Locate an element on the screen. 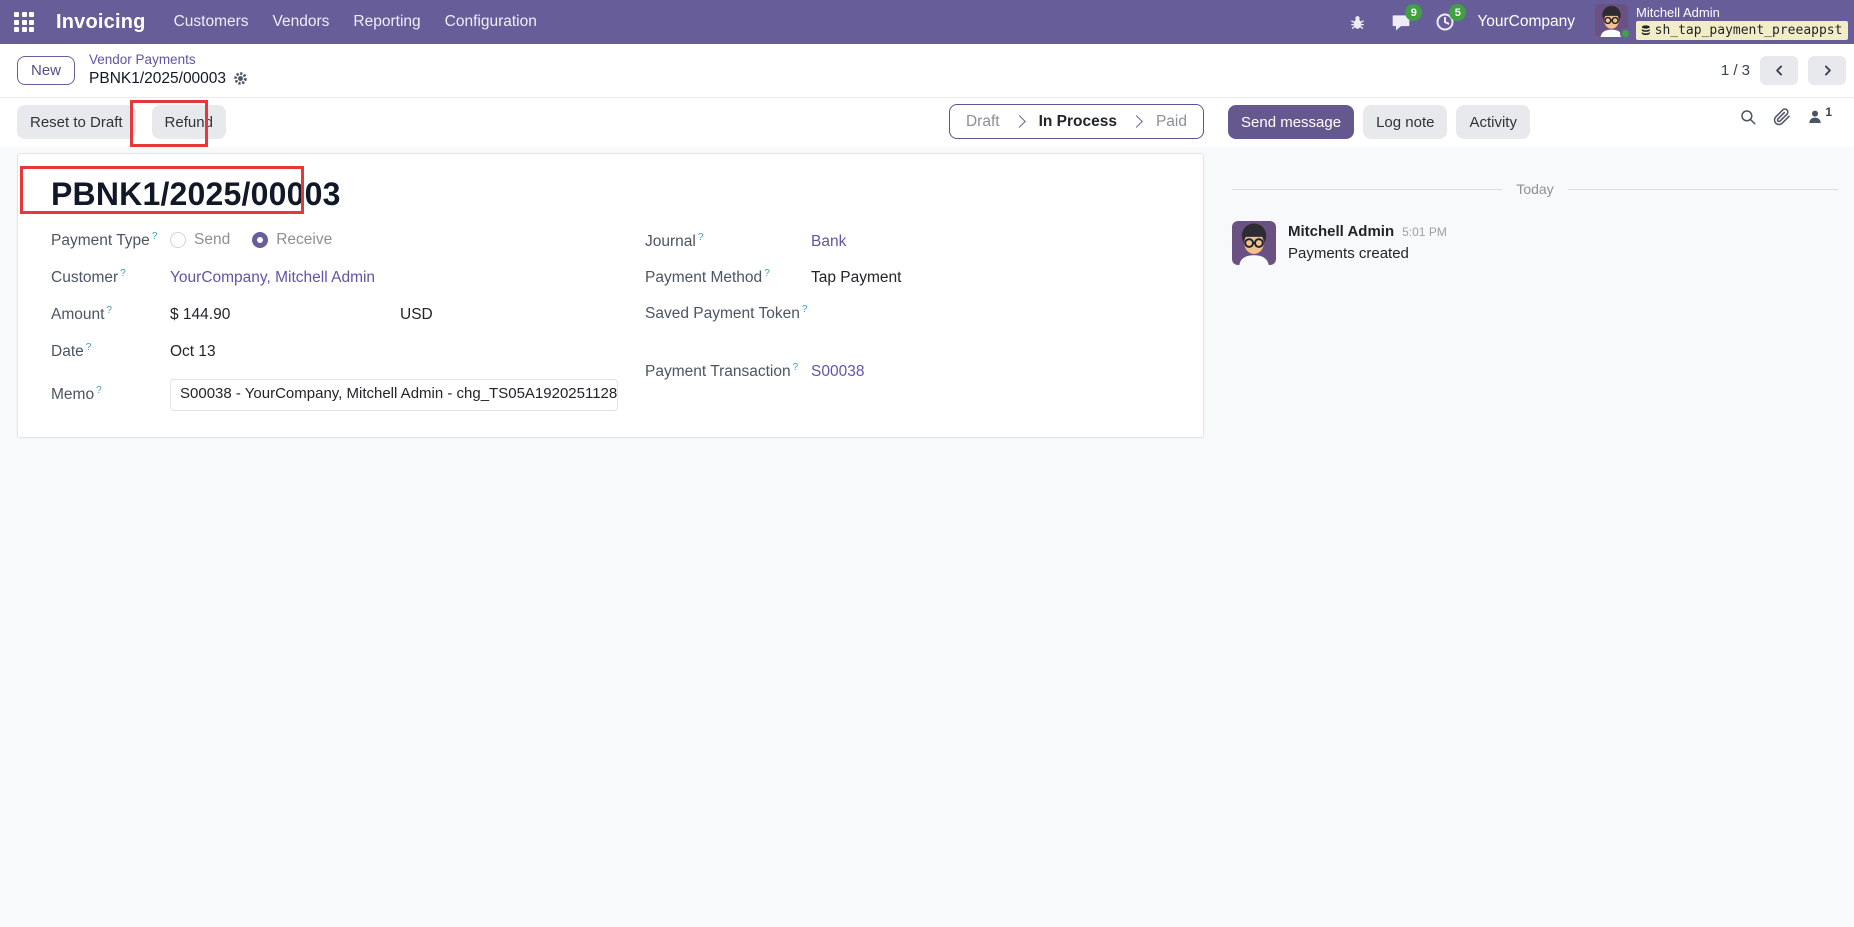 The width and height of the screenshot is (1854, 927). messages-icon: 9 is located at coordinates (1406, 19).